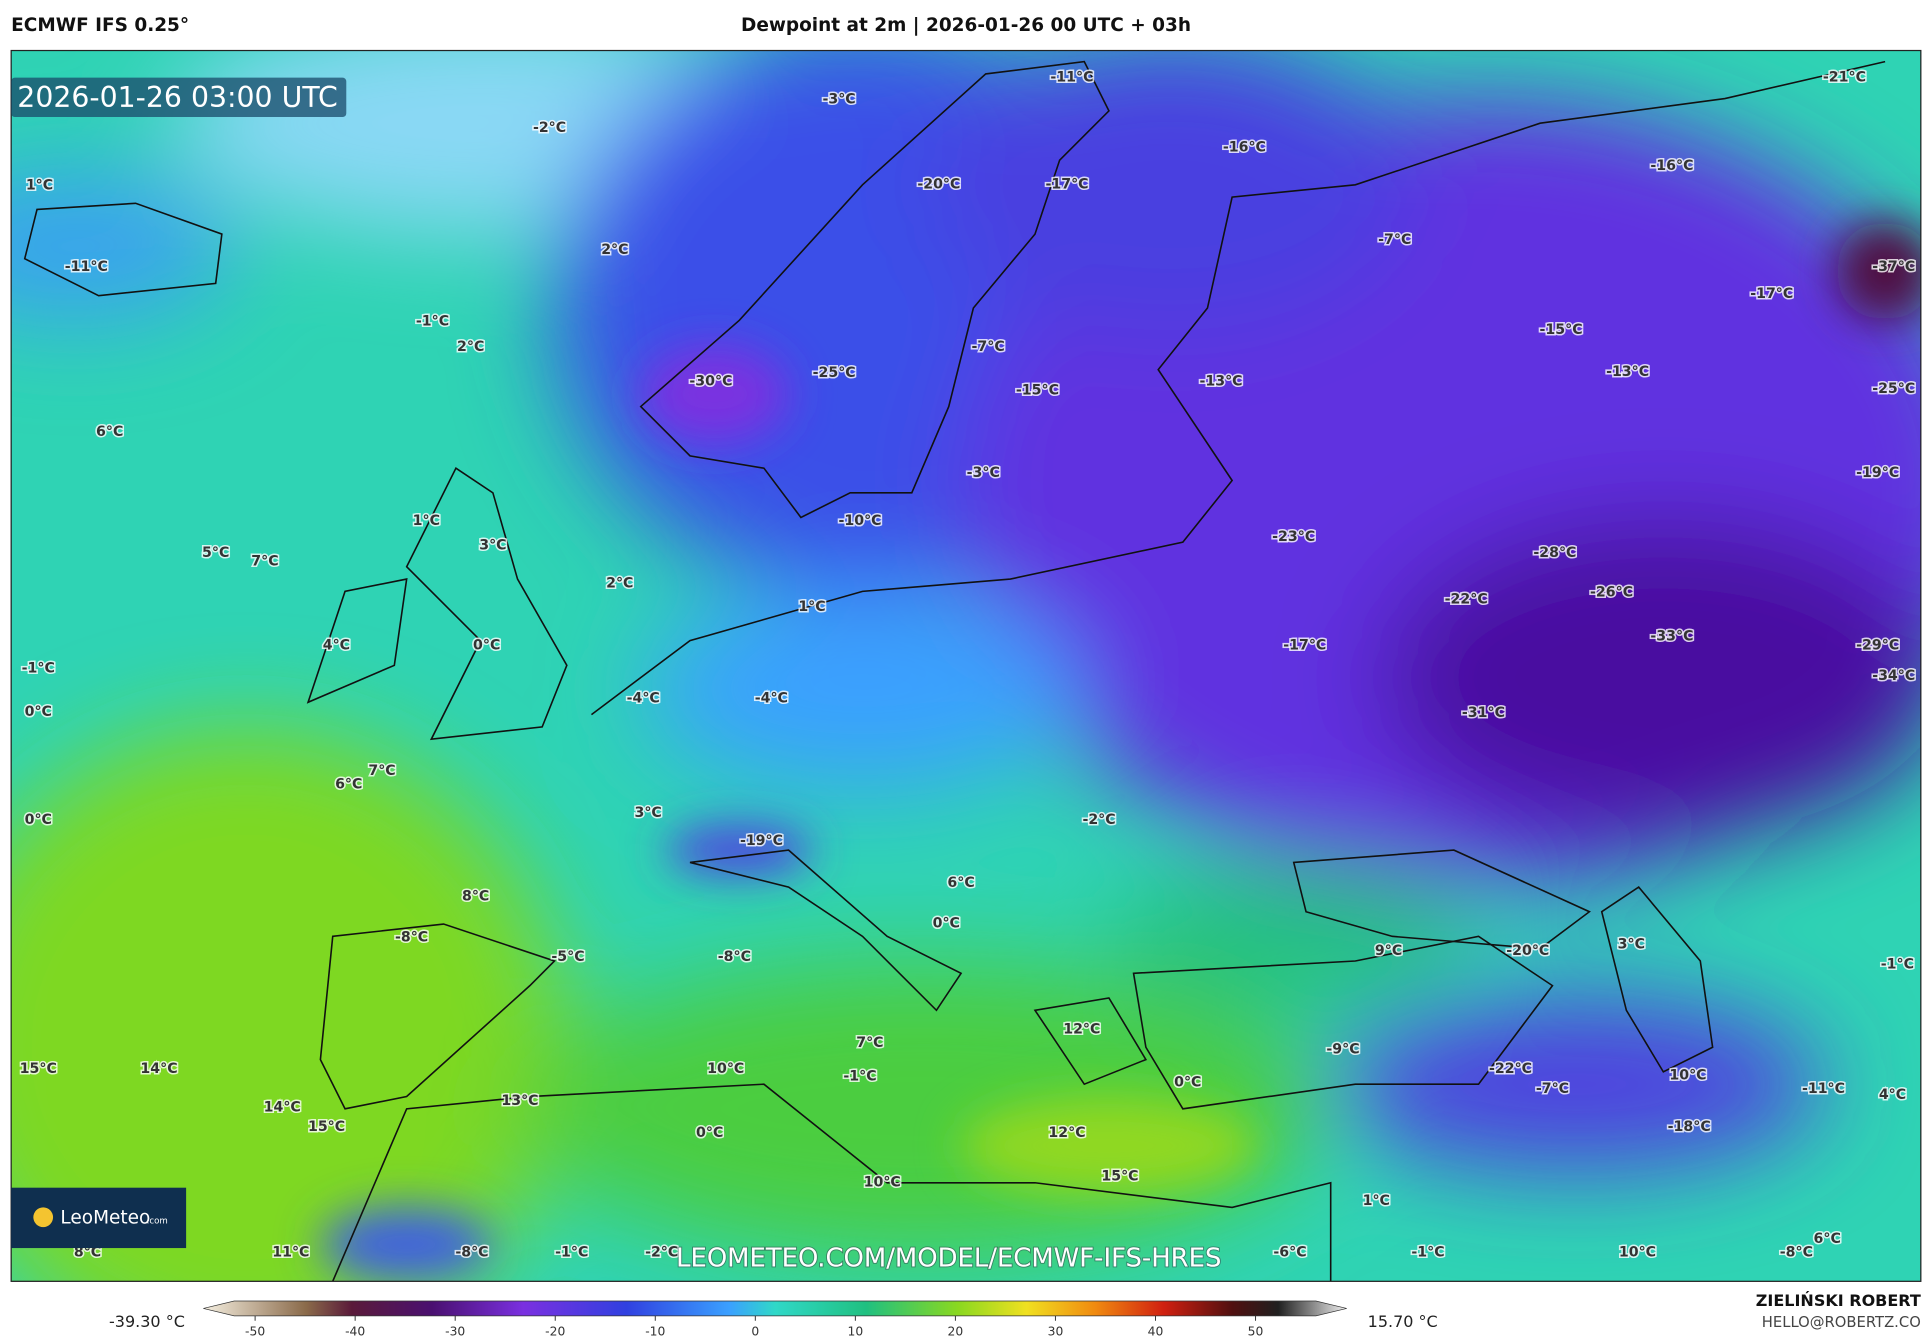 The height and width of the screenshot is (1338, 1932). I want to click on logo-suffix: .com, so click(157, 1221).